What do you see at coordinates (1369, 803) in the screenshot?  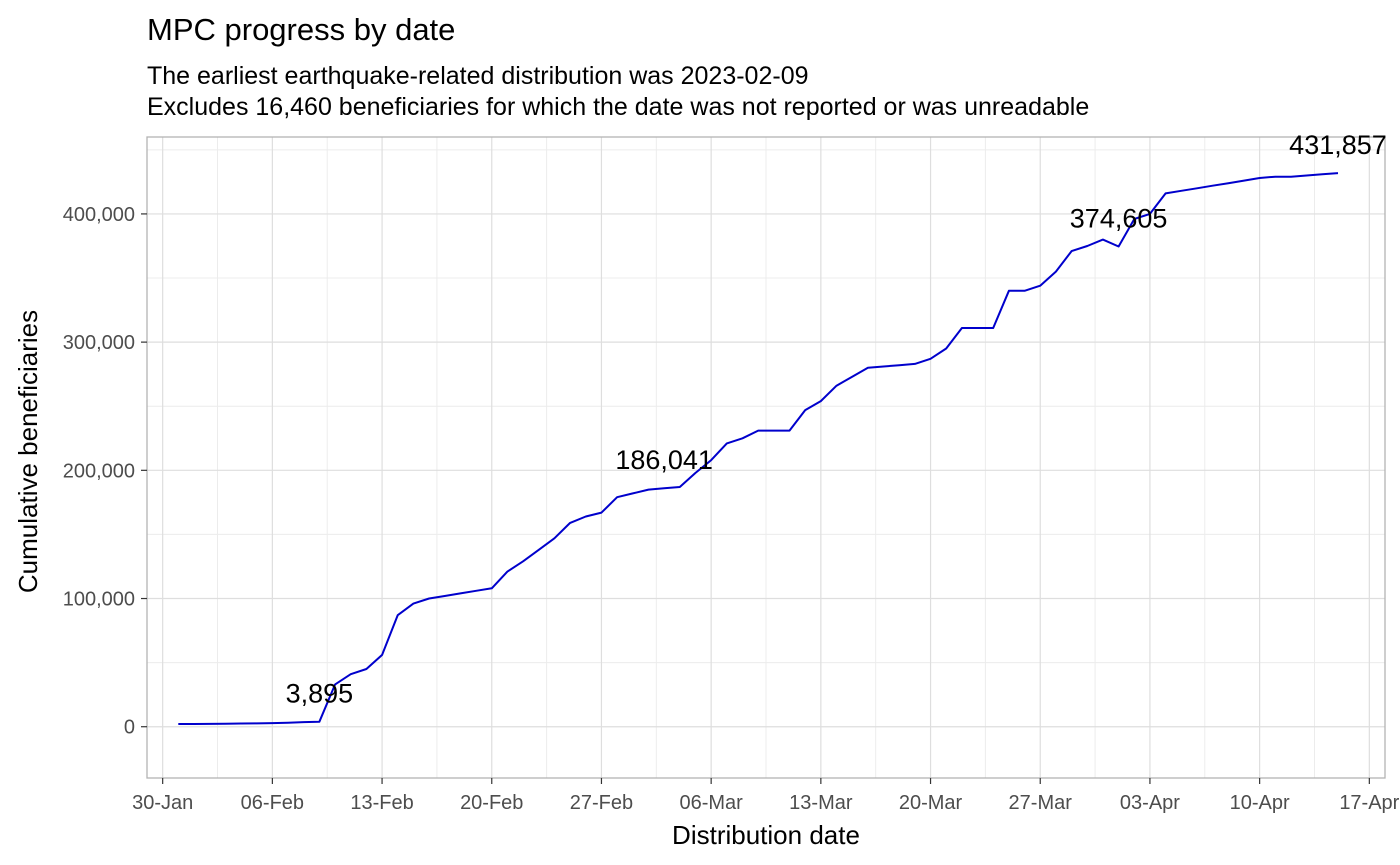 I see `x-tick-label: 17-Apr` at bounding box center [1369, 803].